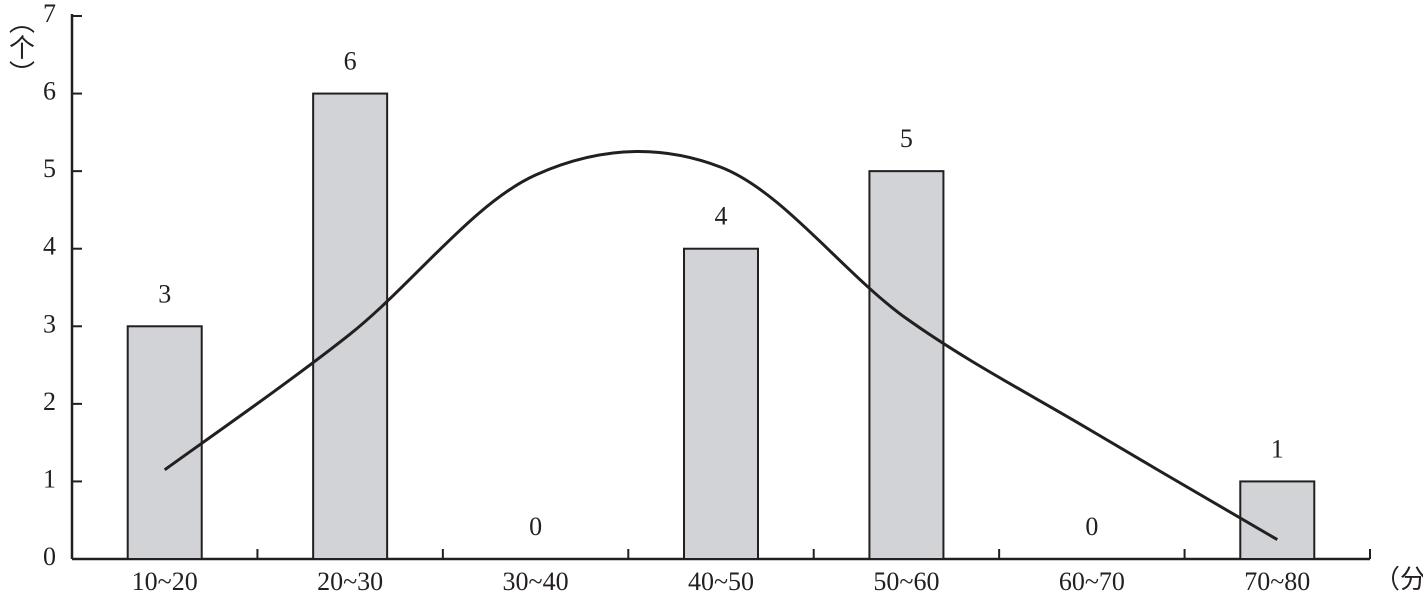  I want to click on y-tick-label: 4, so click(49, 246).